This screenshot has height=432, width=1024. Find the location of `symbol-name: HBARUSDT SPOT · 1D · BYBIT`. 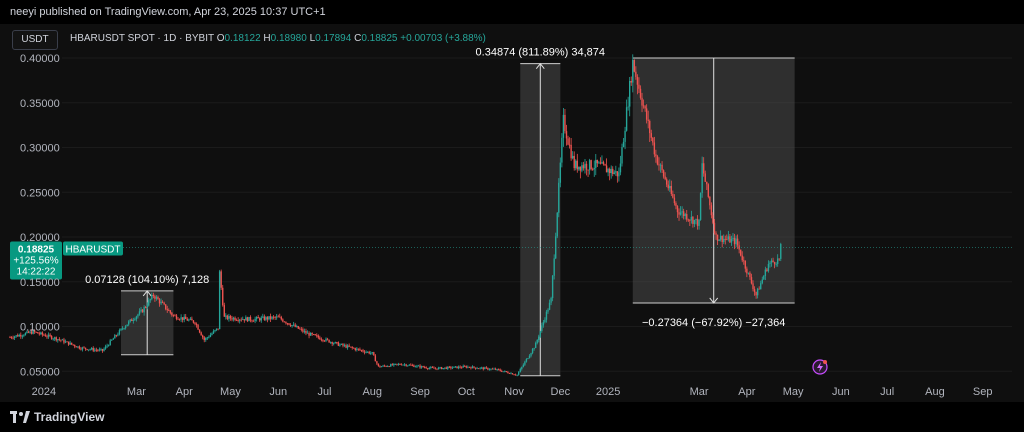

symbol-name: HBARUSDT SPOT · 1D · BYBIT is located at coordinates (142, 38).